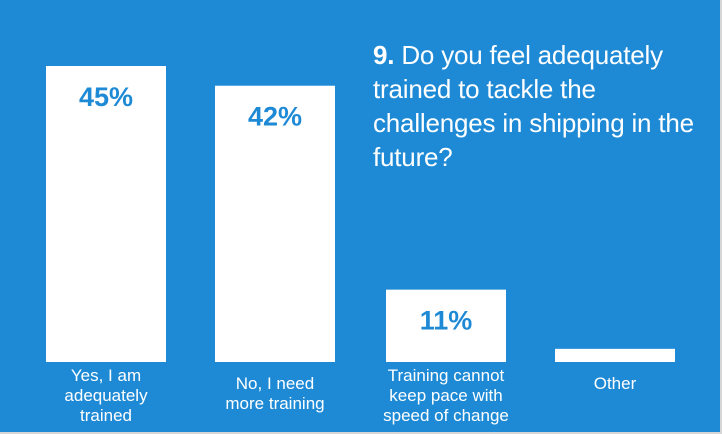  What do you see at coordinates (106, 395) in the screenshot?
I see `category-label-1-line-2: adequately` at bounding box center [106, 395].